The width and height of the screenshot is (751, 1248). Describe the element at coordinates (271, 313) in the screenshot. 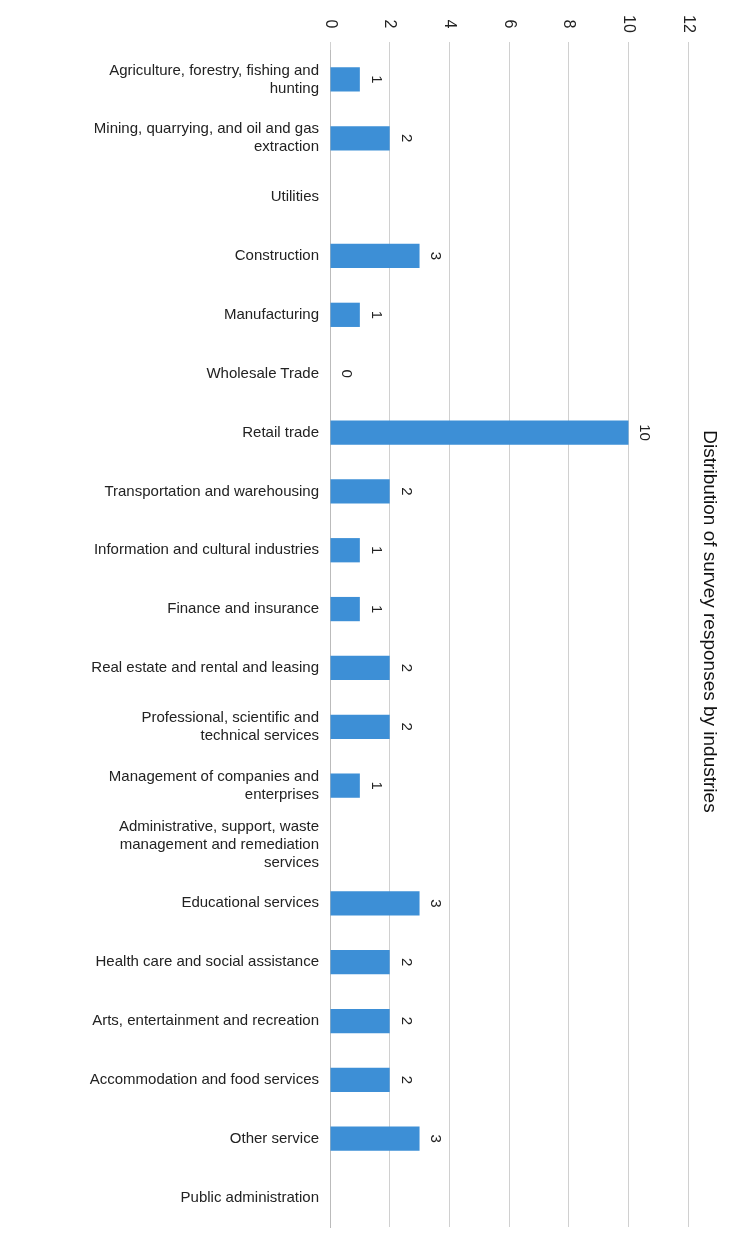

I see `y-tick-label: Manufacturing` at that location.